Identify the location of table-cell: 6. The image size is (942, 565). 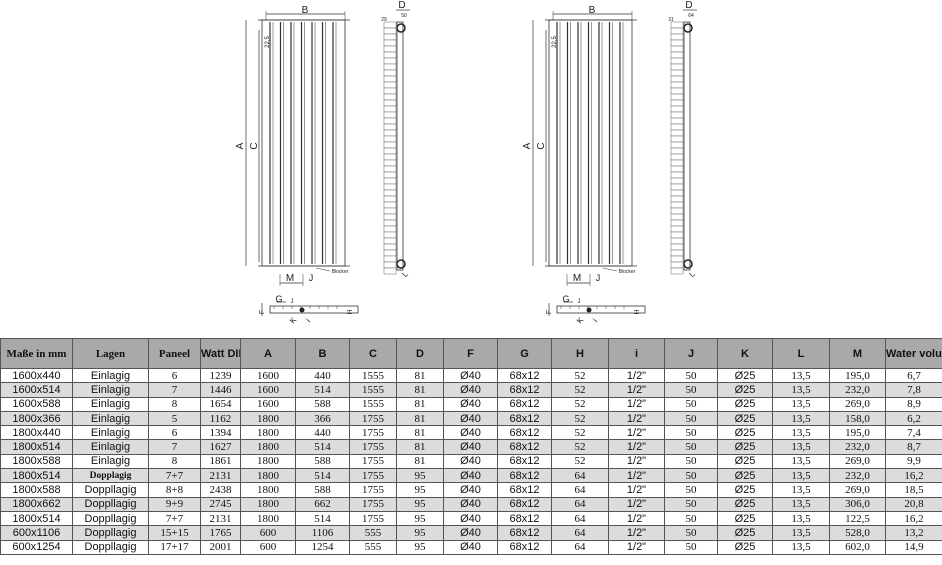
(174, 375).